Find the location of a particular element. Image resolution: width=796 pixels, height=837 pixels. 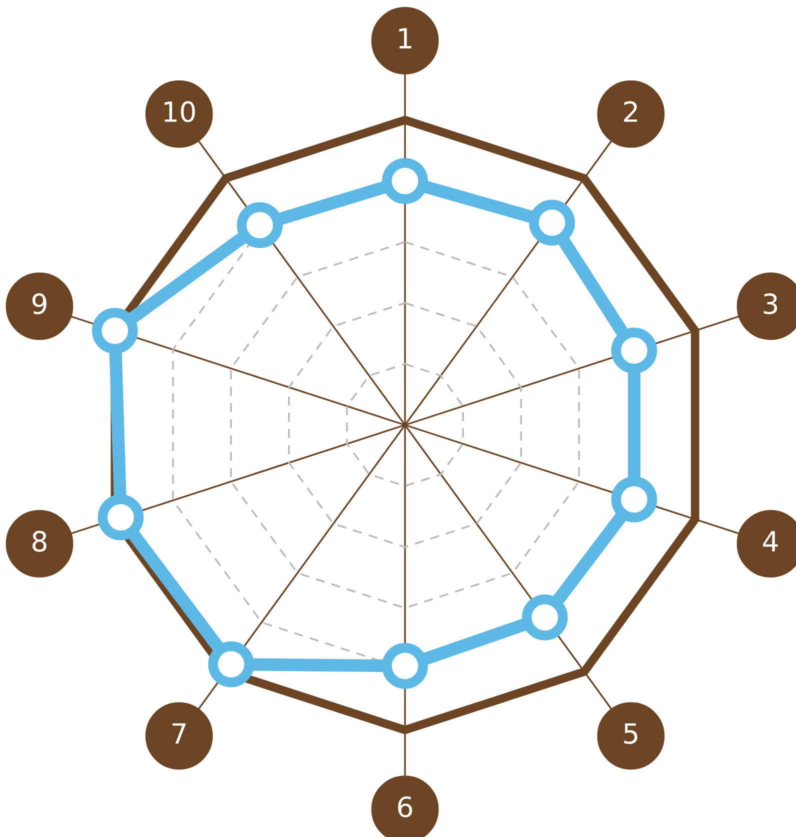

spoke-label: 8 is located at coordinates (39, 541).